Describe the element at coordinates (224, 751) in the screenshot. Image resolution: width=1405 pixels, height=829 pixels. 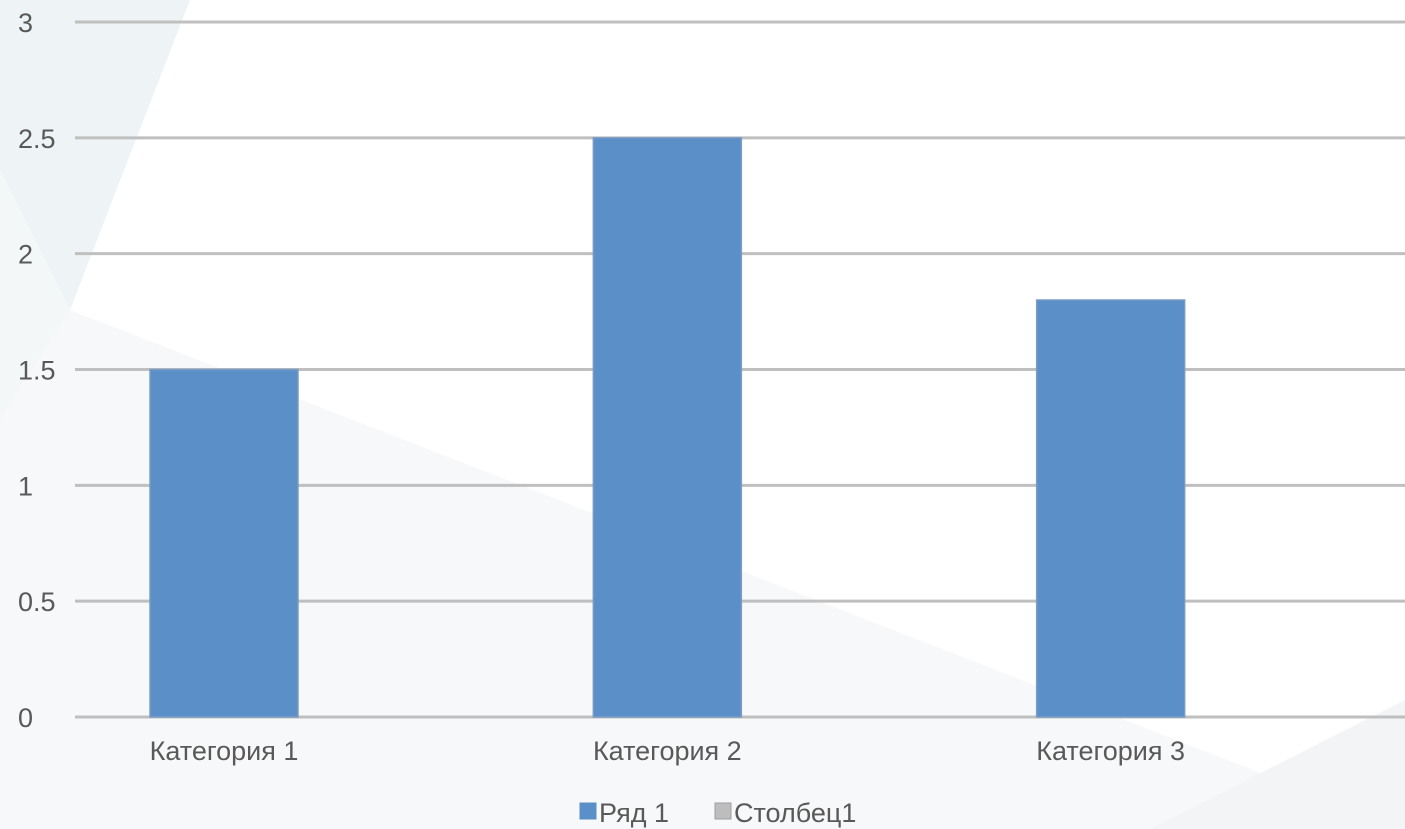
I see `x-category-label: Категория 1` at that location.